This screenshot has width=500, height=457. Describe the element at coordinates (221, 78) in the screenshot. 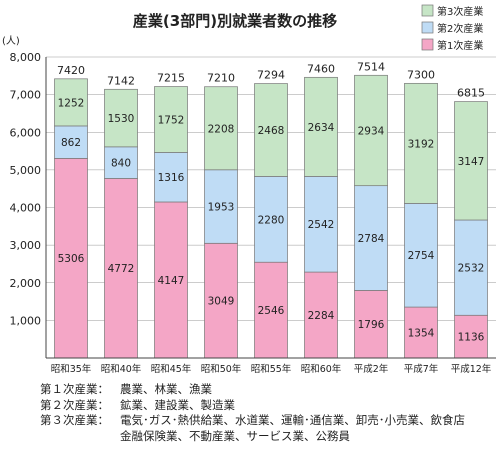

I see `bar-total-label: 7210` at that location.